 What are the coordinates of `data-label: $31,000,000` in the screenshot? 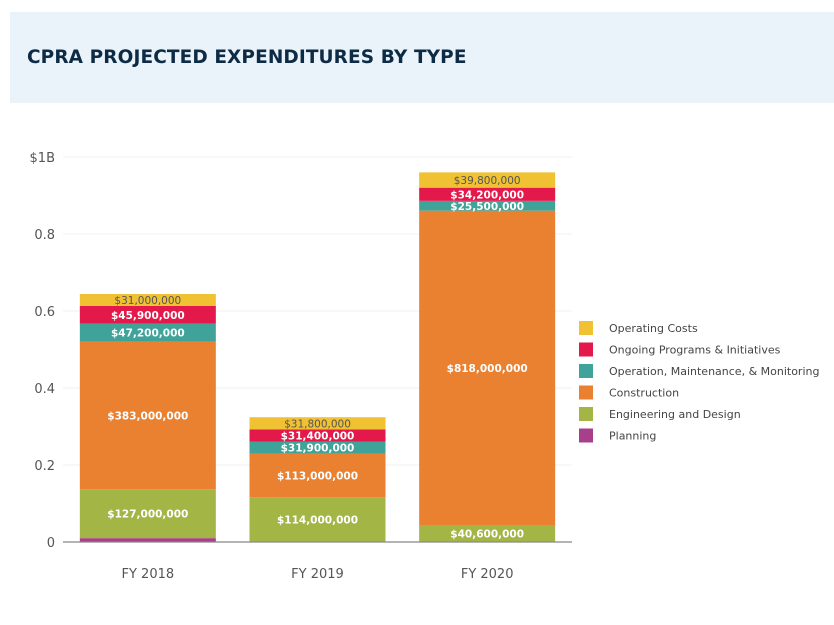 It's located at (147, 301).